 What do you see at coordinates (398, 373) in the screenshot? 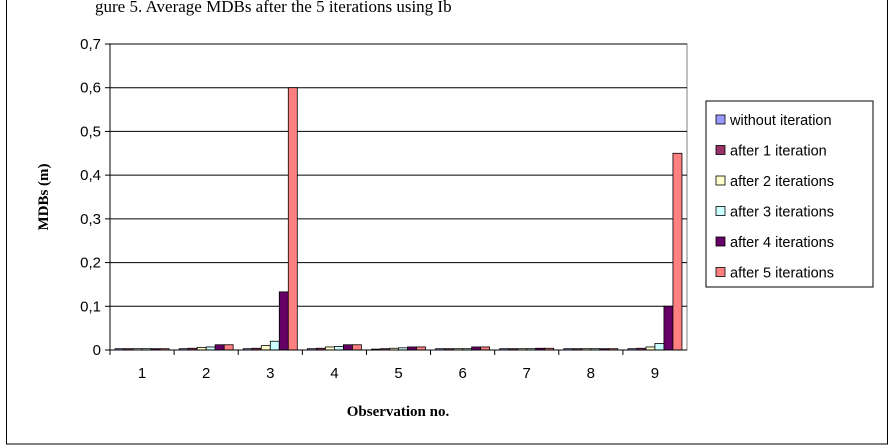
I see `x-tick-label: 5` at bounding box center [398, 373].